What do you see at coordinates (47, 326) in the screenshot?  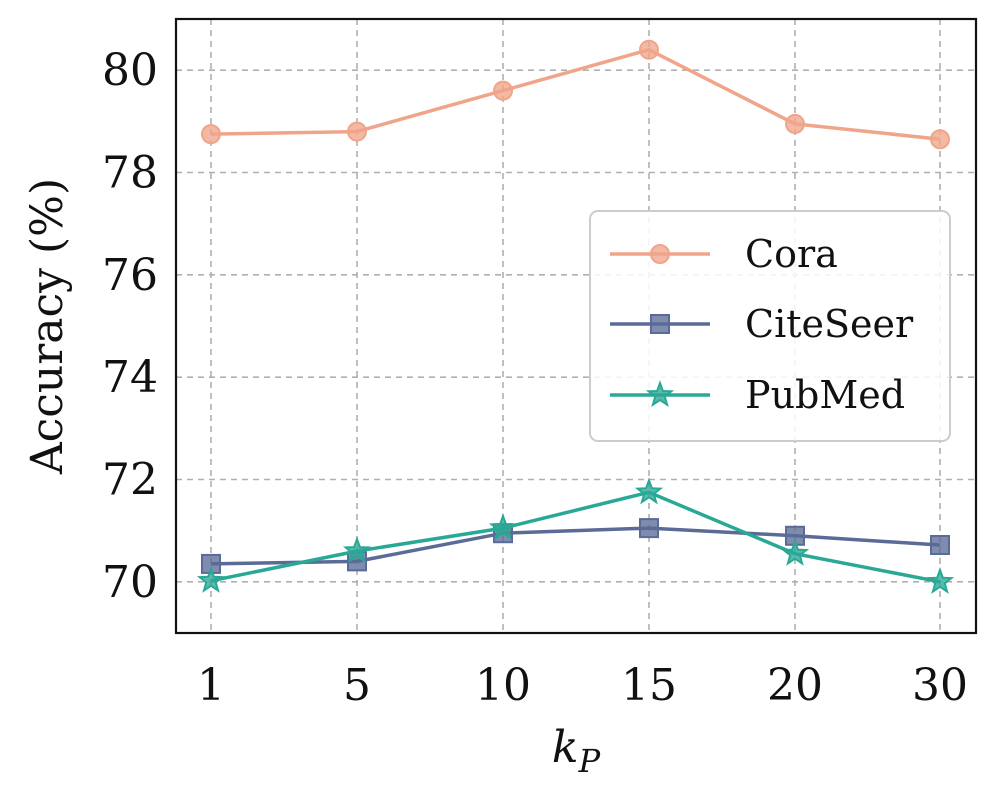 I see `y-axis-label: Accuracy (%)` at bounding box center [47, 326].